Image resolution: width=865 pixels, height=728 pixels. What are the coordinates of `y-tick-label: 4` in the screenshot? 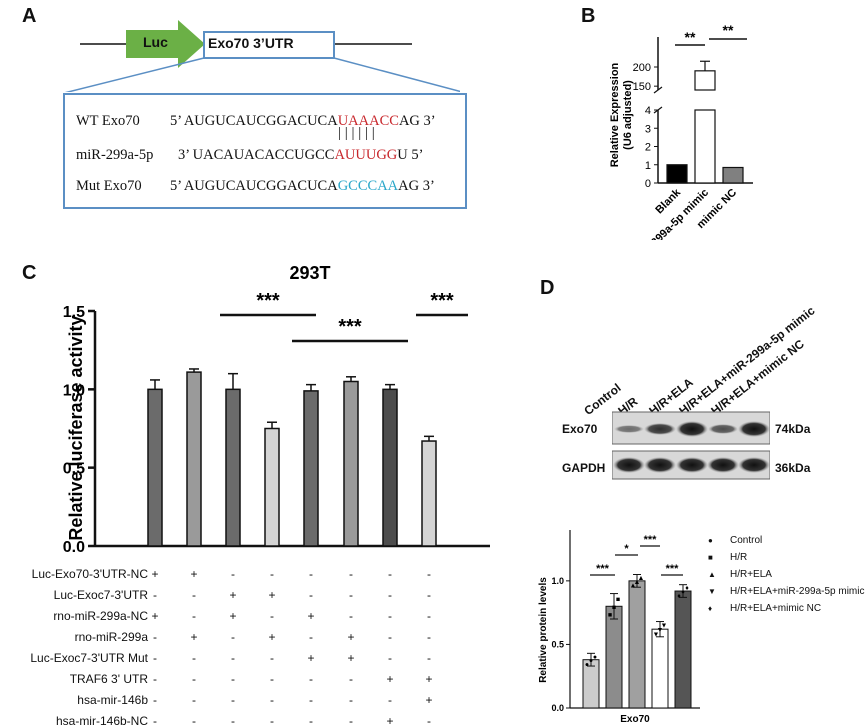 It's located at (648, 111).